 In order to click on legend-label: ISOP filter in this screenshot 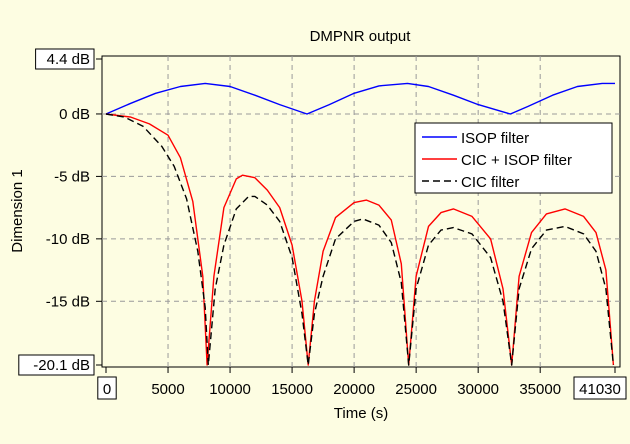, I will do `click(495, 138)`.